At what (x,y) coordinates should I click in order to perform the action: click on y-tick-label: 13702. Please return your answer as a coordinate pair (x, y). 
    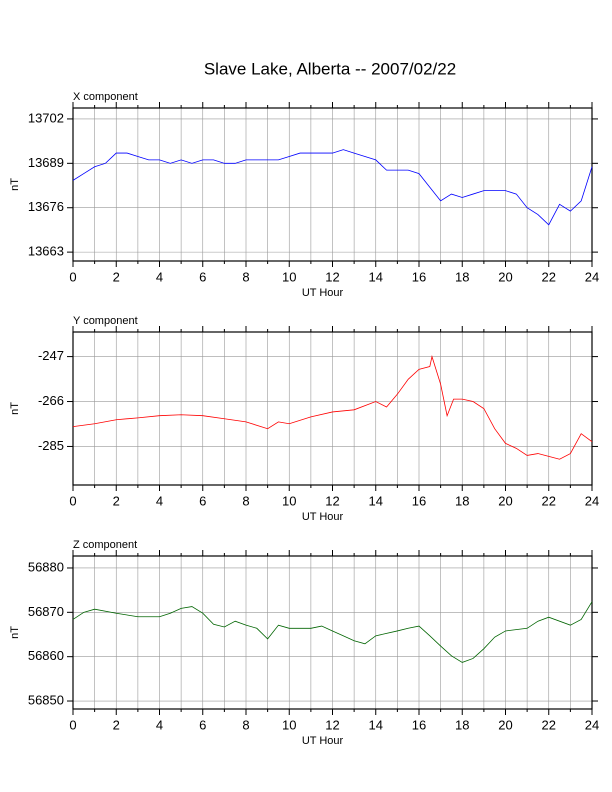
    Looking at the image, I should click on (46, 117).